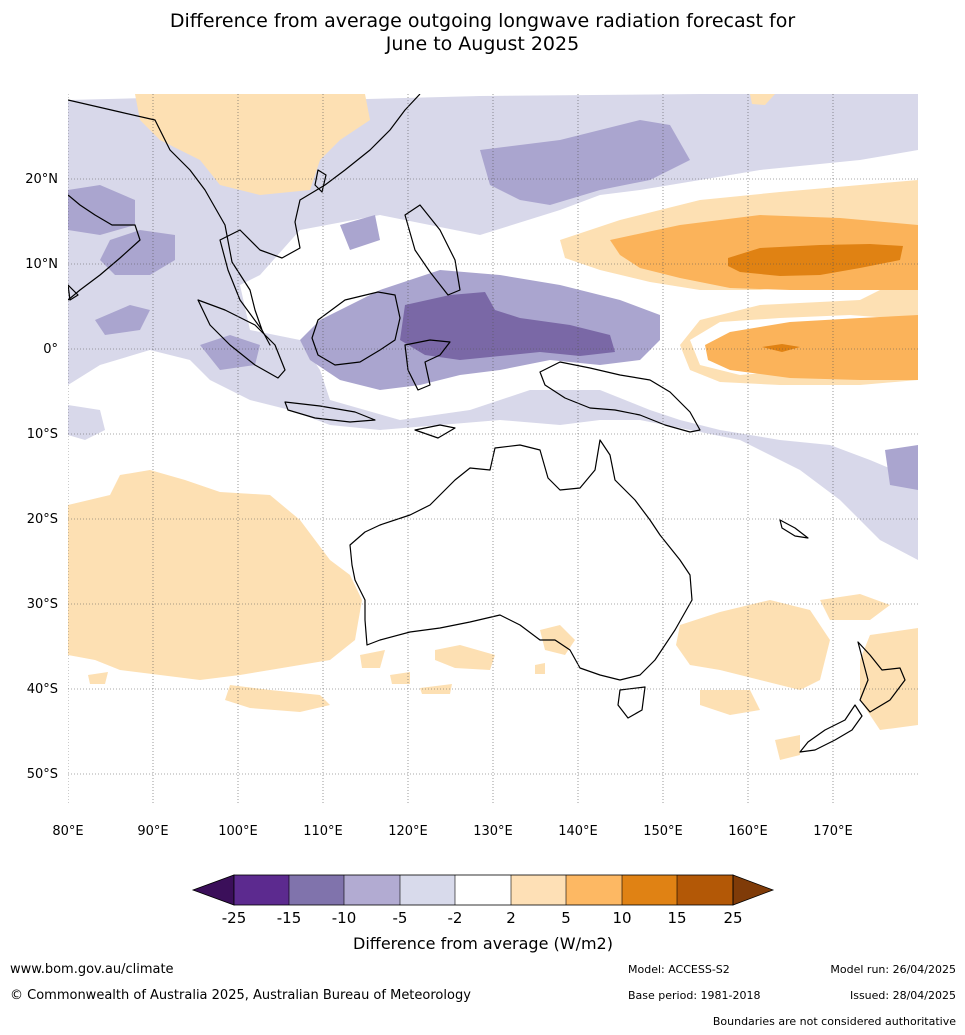  Describe the element at coordinates (213, 890) in the screenshot. I see `colorbar-low-arrow` at that location.